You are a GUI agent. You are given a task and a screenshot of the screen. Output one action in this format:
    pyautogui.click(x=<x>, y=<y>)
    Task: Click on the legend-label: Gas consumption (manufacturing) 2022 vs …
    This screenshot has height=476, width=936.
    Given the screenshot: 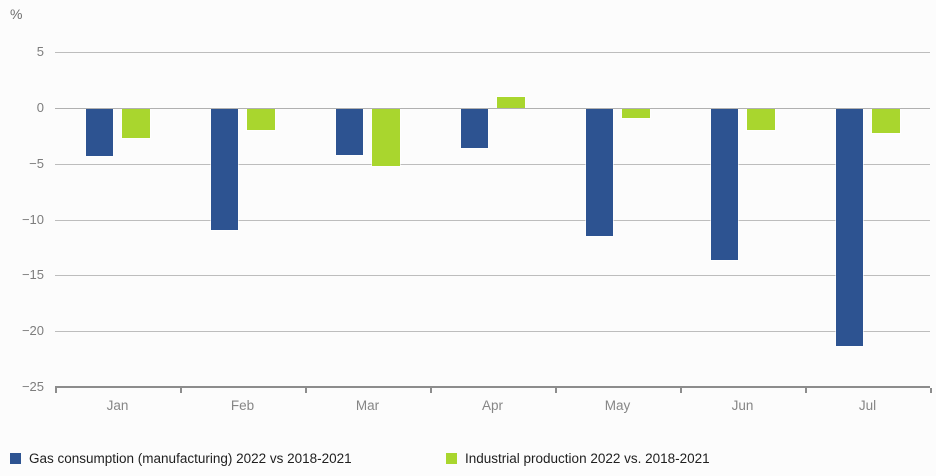 What is the action you would take?
    pyautogui.click(x=190, y=458)
    